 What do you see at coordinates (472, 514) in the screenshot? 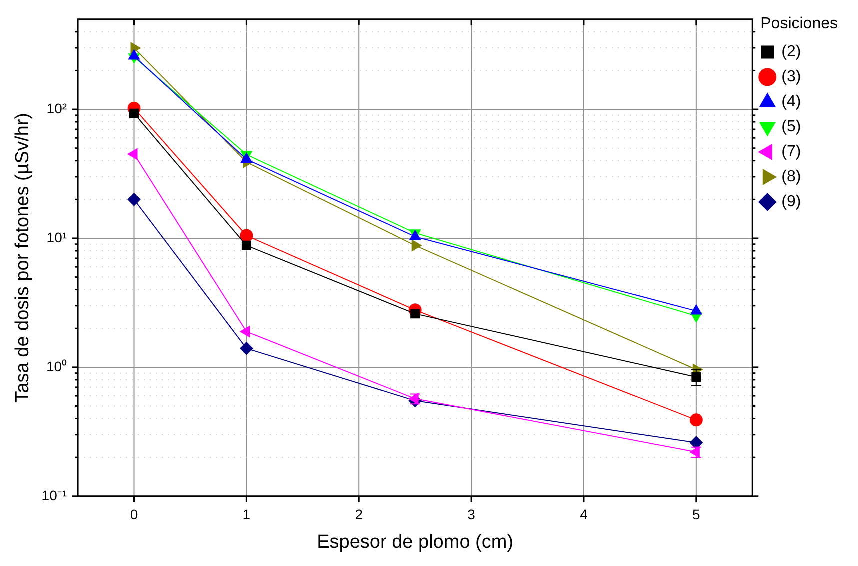
I see `x-tick-label: 3` at bounding box center [472, 514].